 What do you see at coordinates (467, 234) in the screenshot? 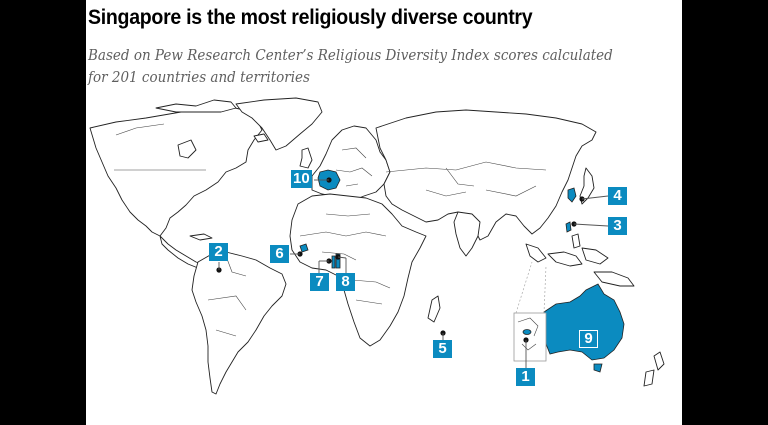
I see `india` at bounding box center [467, 234].